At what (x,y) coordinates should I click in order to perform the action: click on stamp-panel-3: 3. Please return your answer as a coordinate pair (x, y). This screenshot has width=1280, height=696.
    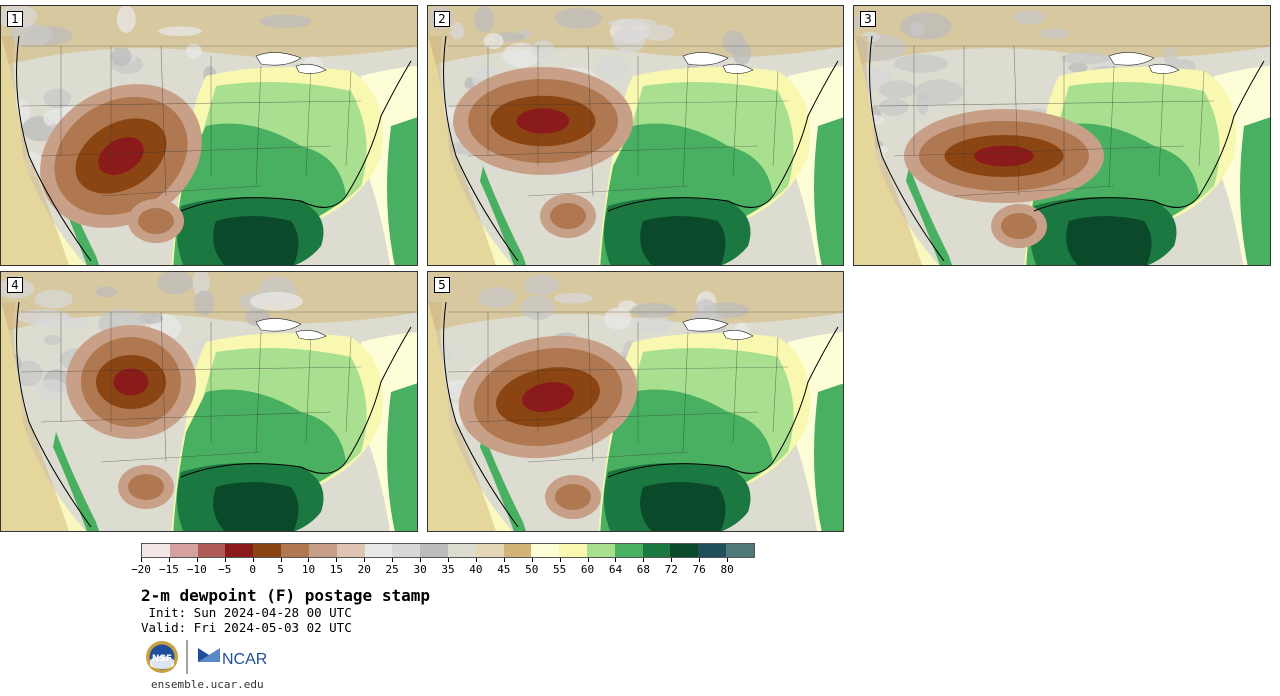
    Looking at the image, I should click on (1062, 135).